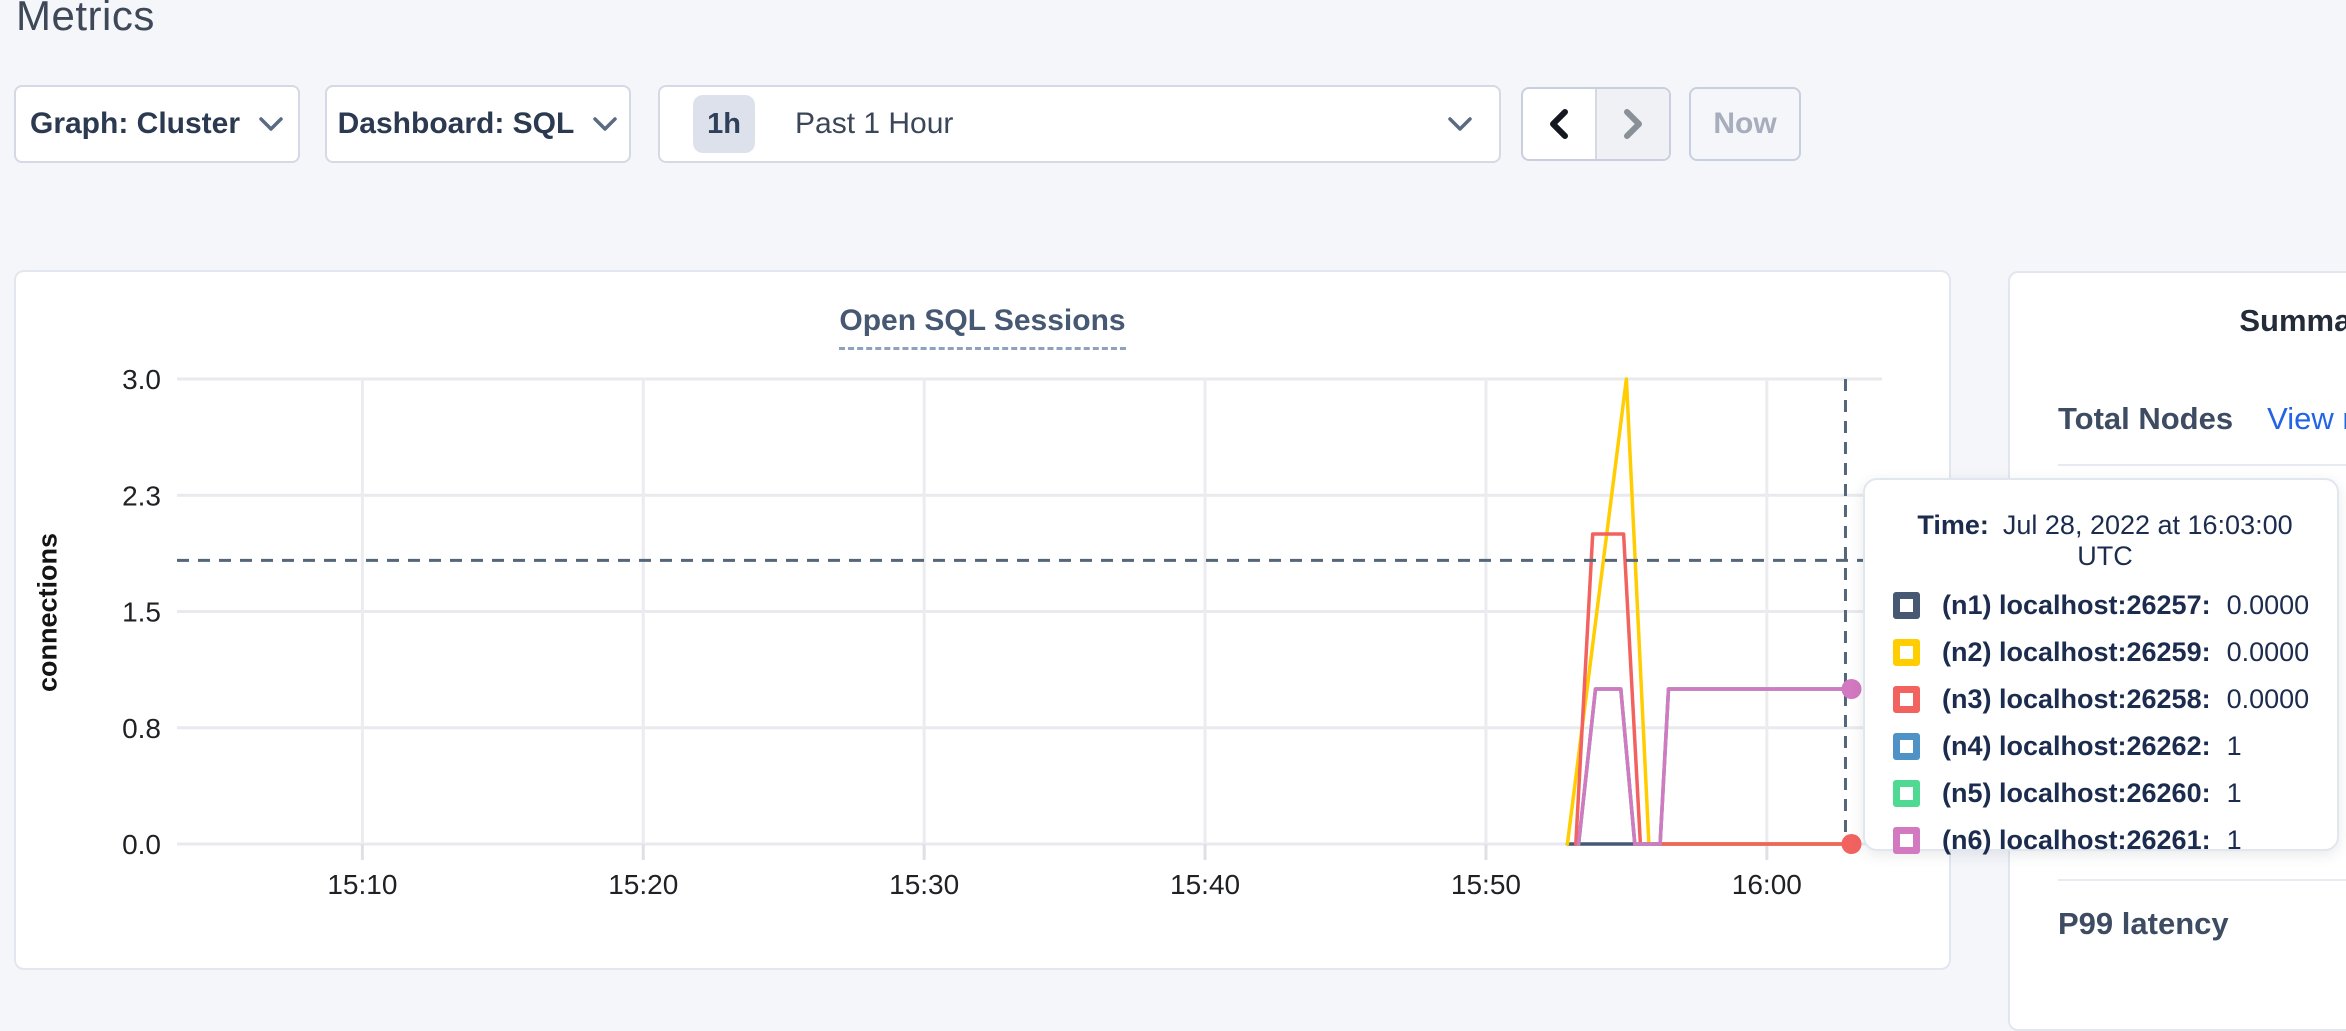  I want to click on tooltip-series-row: (n3) localhost:26258: 0.0000, so click(2115, 699).